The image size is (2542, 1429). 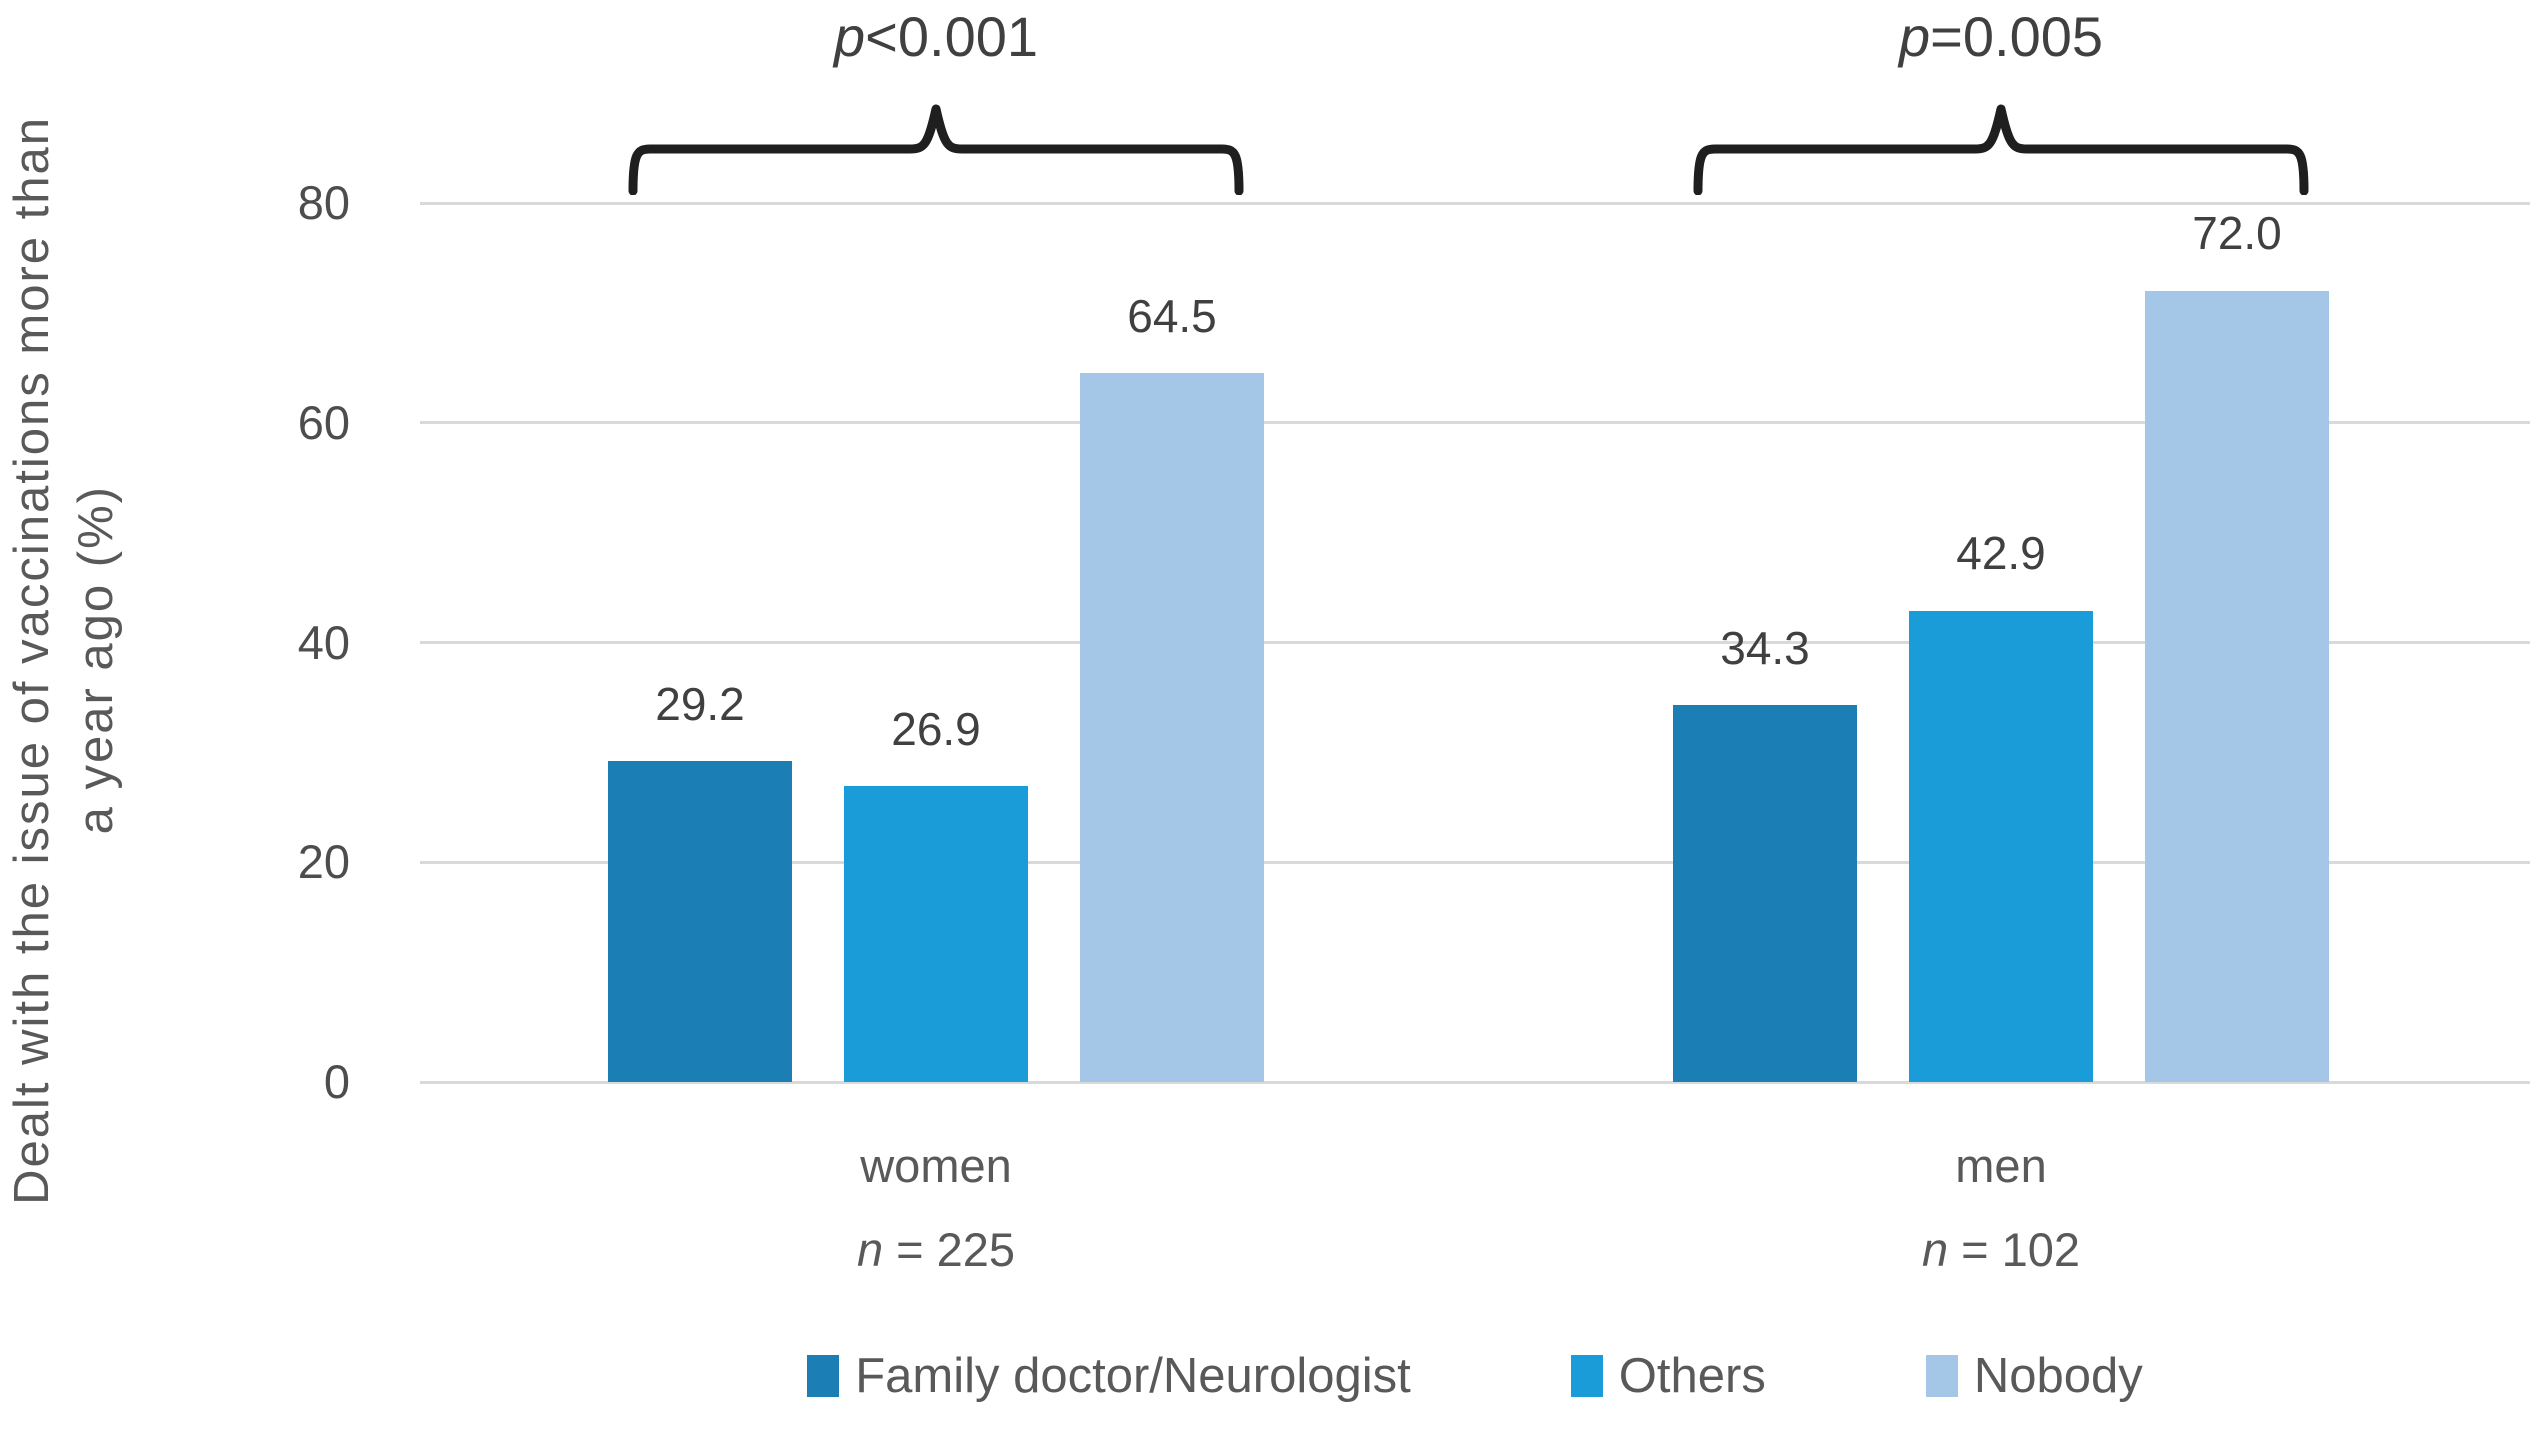 I want to click on x-category-men: men, so click(x=2001, y=1165).